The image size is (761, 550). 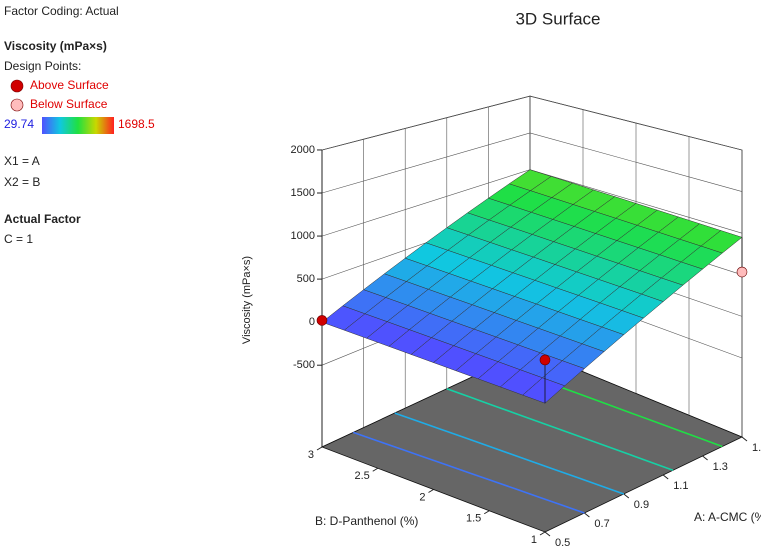 What do you see at coordinates (69, 85) in the screenshot?
I see `legend-label: Above Surface` at bounding box center [69, 85].